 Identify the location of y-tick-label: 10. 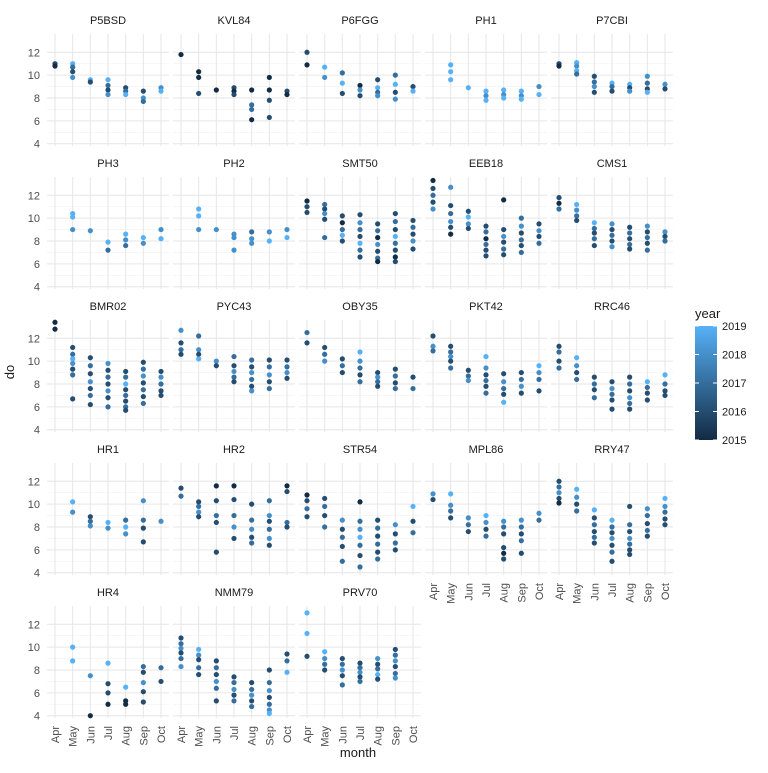
(34, 76).